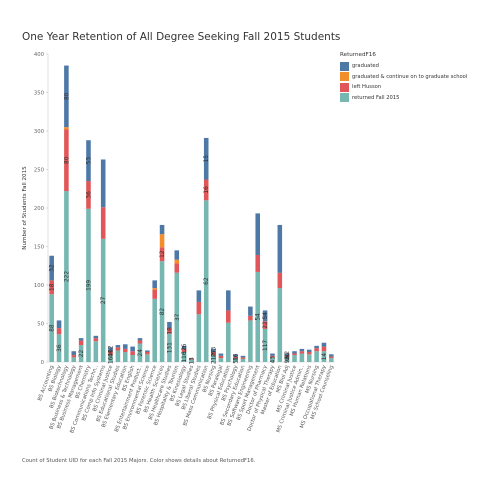 This screenshot has width=495, height=495. Describe the element at coordinates (67, 276) in the screenshot. I see `data-label: 222` at that location.